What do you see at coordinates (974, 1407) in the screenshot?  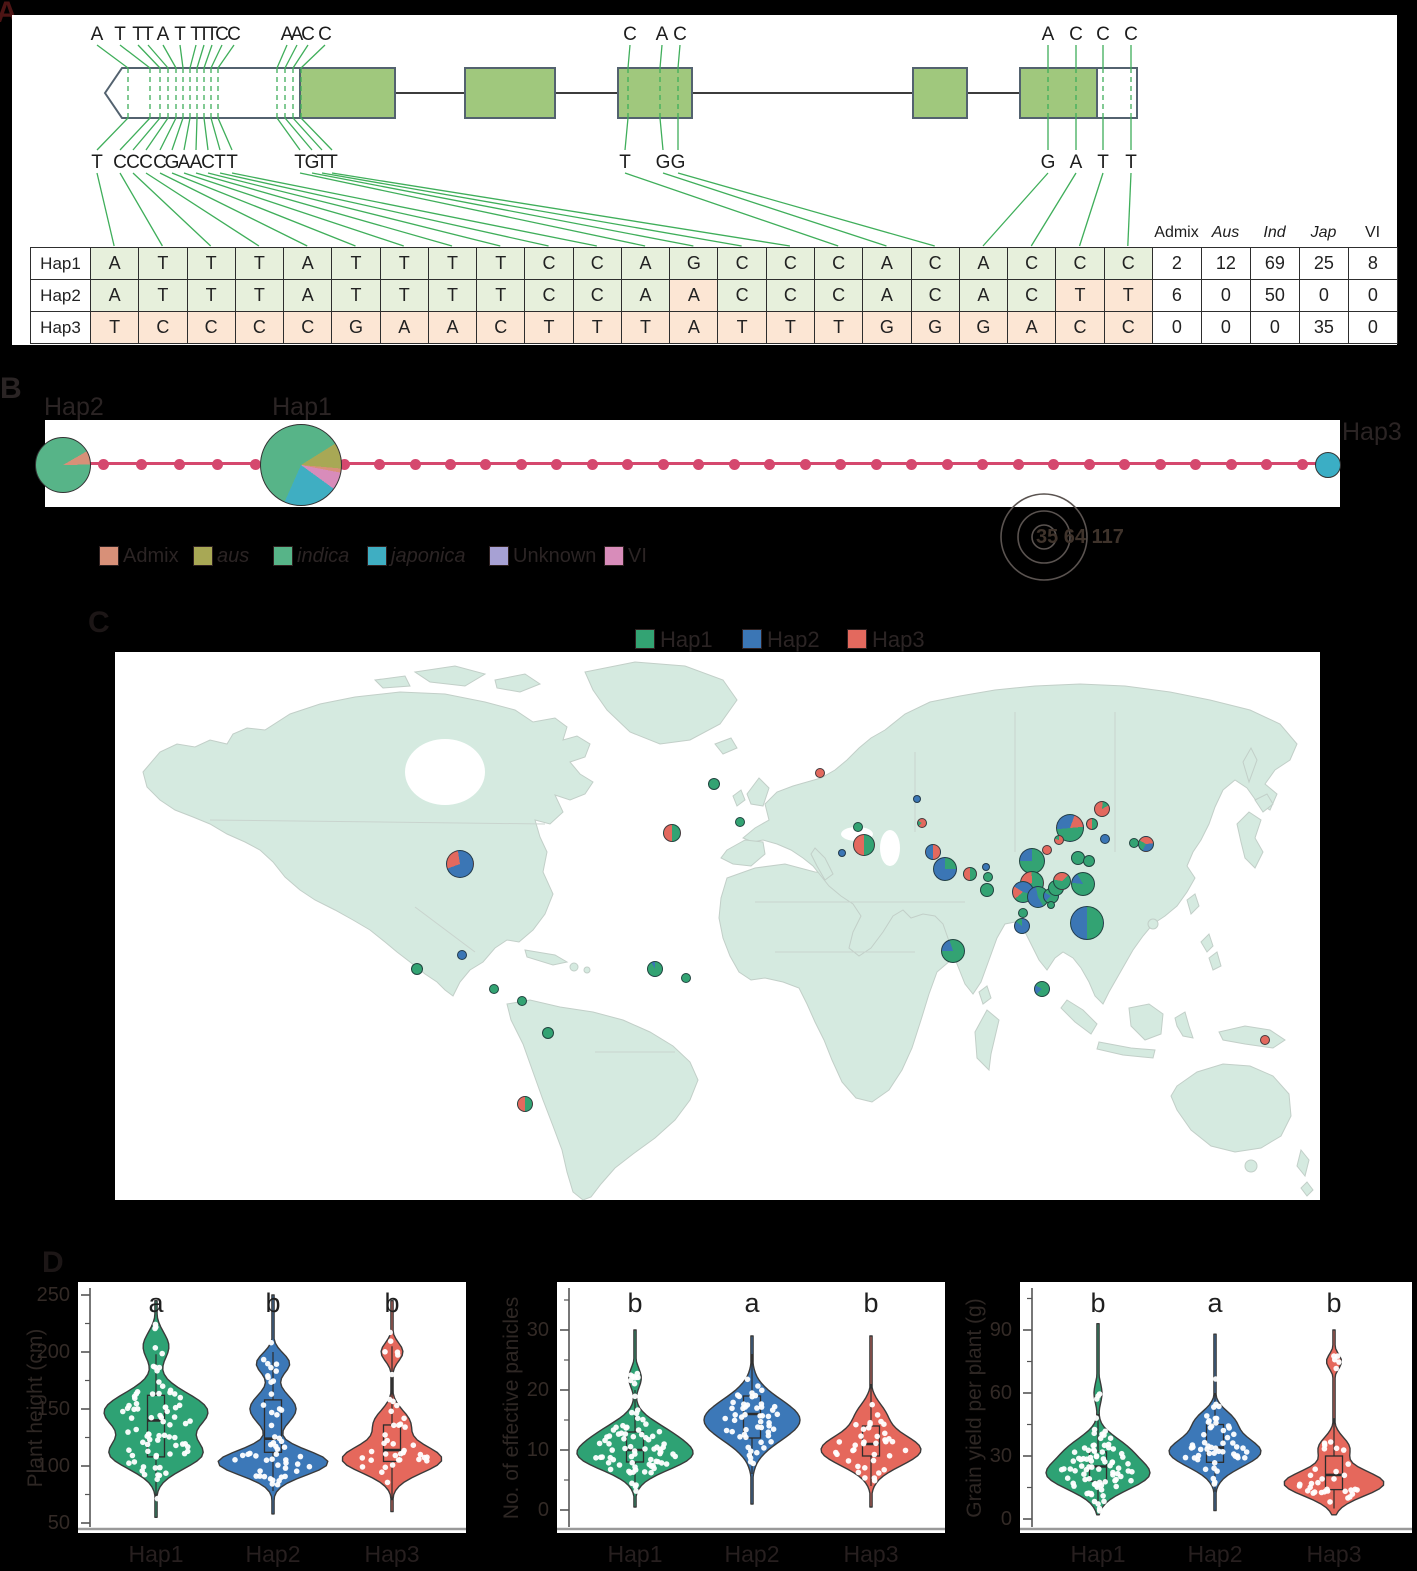 I see `y-axis-title: Grain yield per plant (g)` at bounding box center [974, 1407].